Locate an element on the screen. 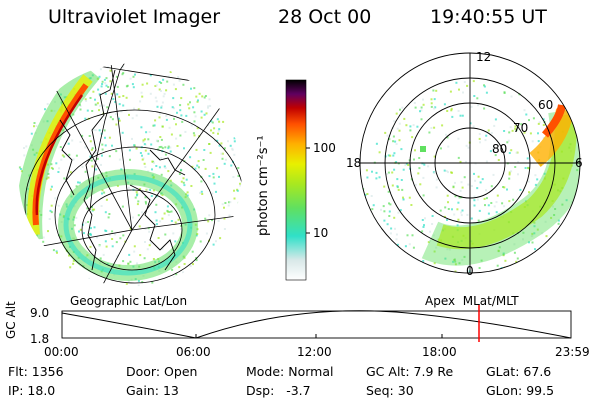  time-label: 19:40:55 UT is located at coordinates (488, 17).